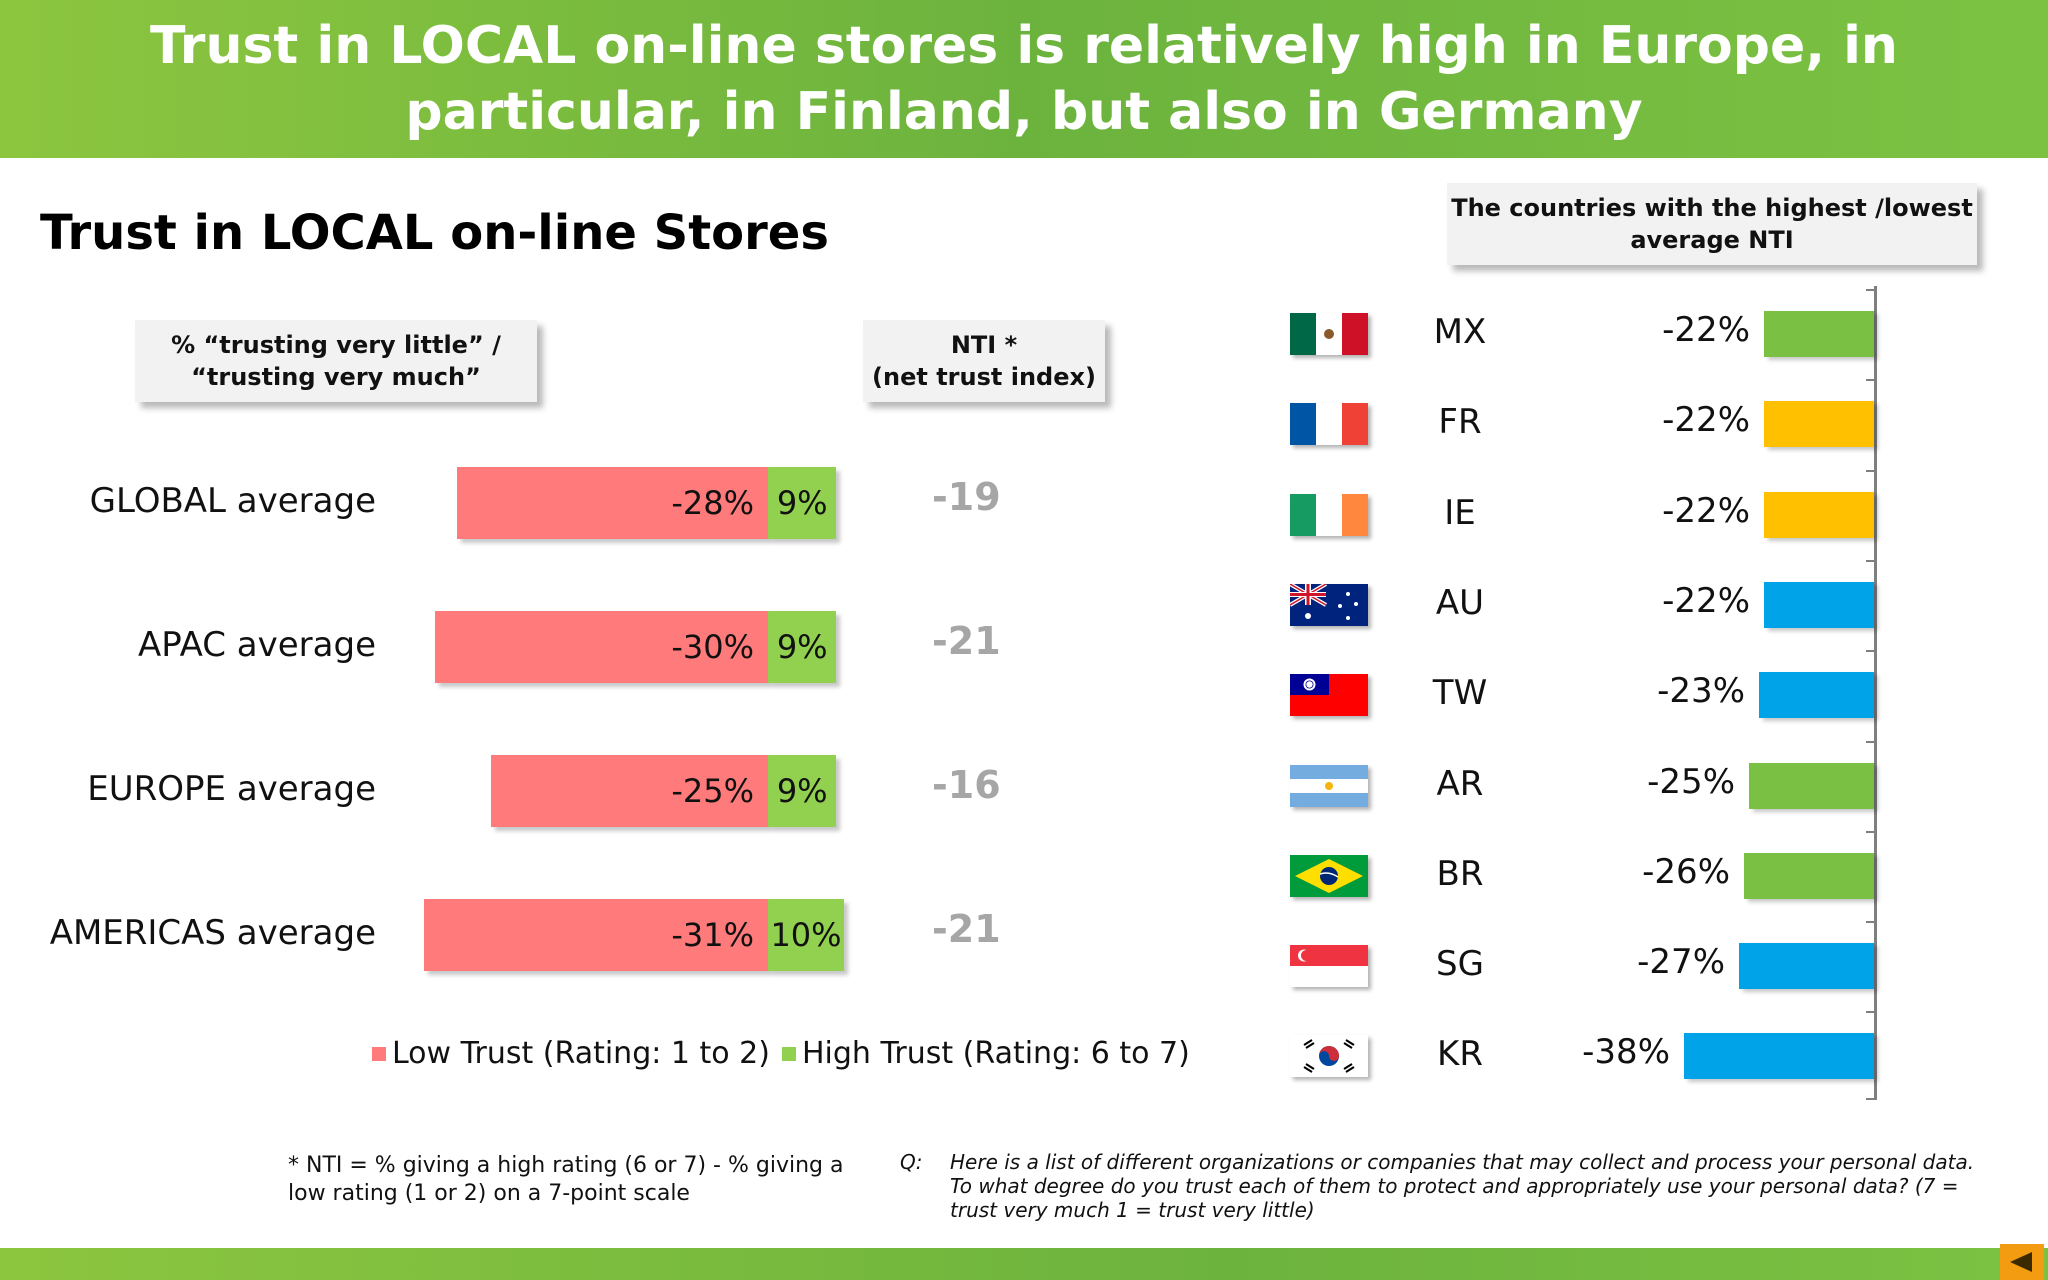 The image size is (2048, 1280). What do you see at coordinates (911, 1162) in the screenshot?
I see `question-label: Q:` at bounding box center [911, 1162].